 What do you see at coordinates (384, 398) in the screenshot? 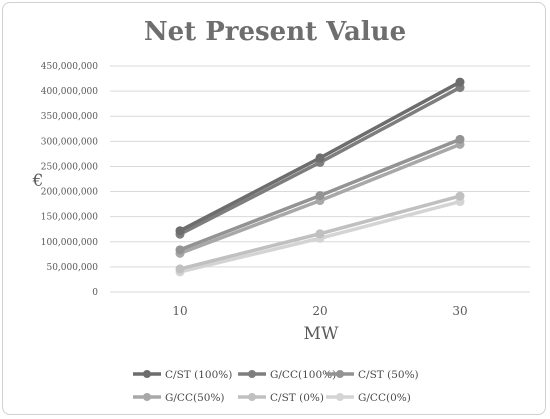
I see `legend-label: G/CC(0%)` at bounding box center [384, 398].